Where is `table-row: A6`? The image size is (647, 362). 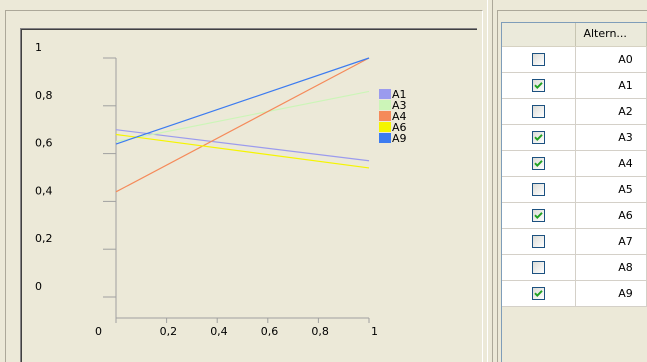 table-row: A6 is located at coordinates (574, 216).